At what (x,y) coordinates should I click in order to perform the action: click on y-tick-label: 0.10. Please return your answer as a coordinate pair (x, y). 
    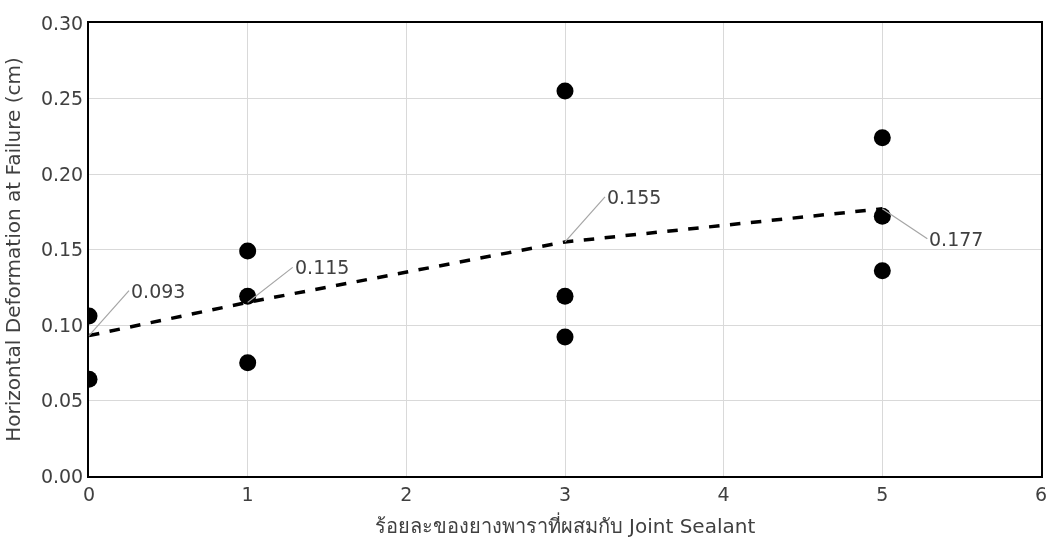
    Looking at the image, I should click on (62, 324).